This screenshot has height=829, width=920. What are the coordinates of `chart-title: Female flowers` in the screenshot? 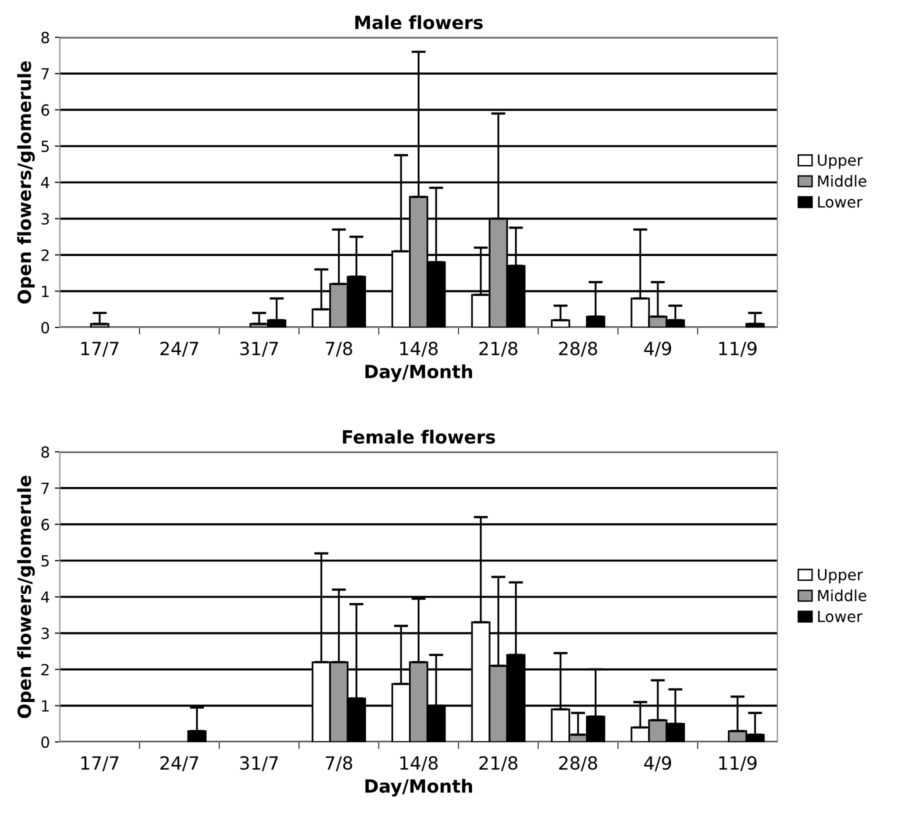 It's located at (419, 437).